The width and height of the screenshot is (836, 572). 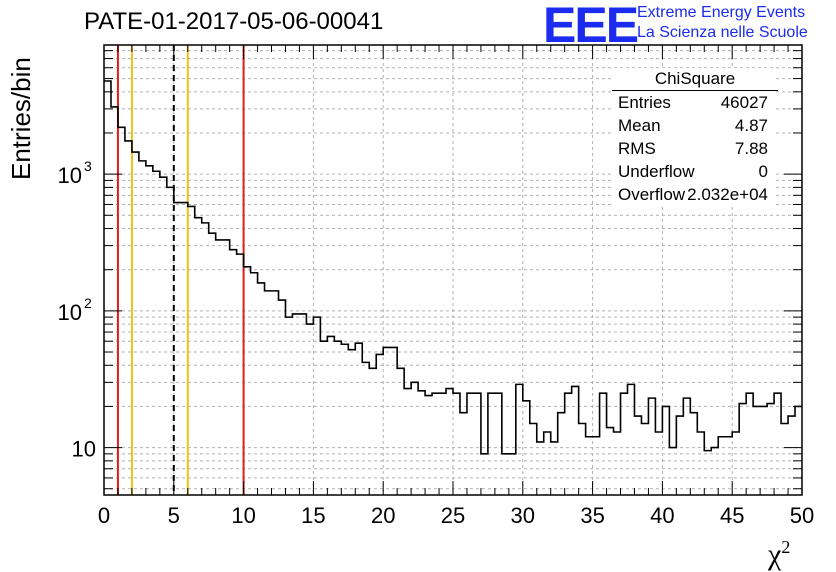 I want to click on stats-value: 46027, so click(x=744, y=102).